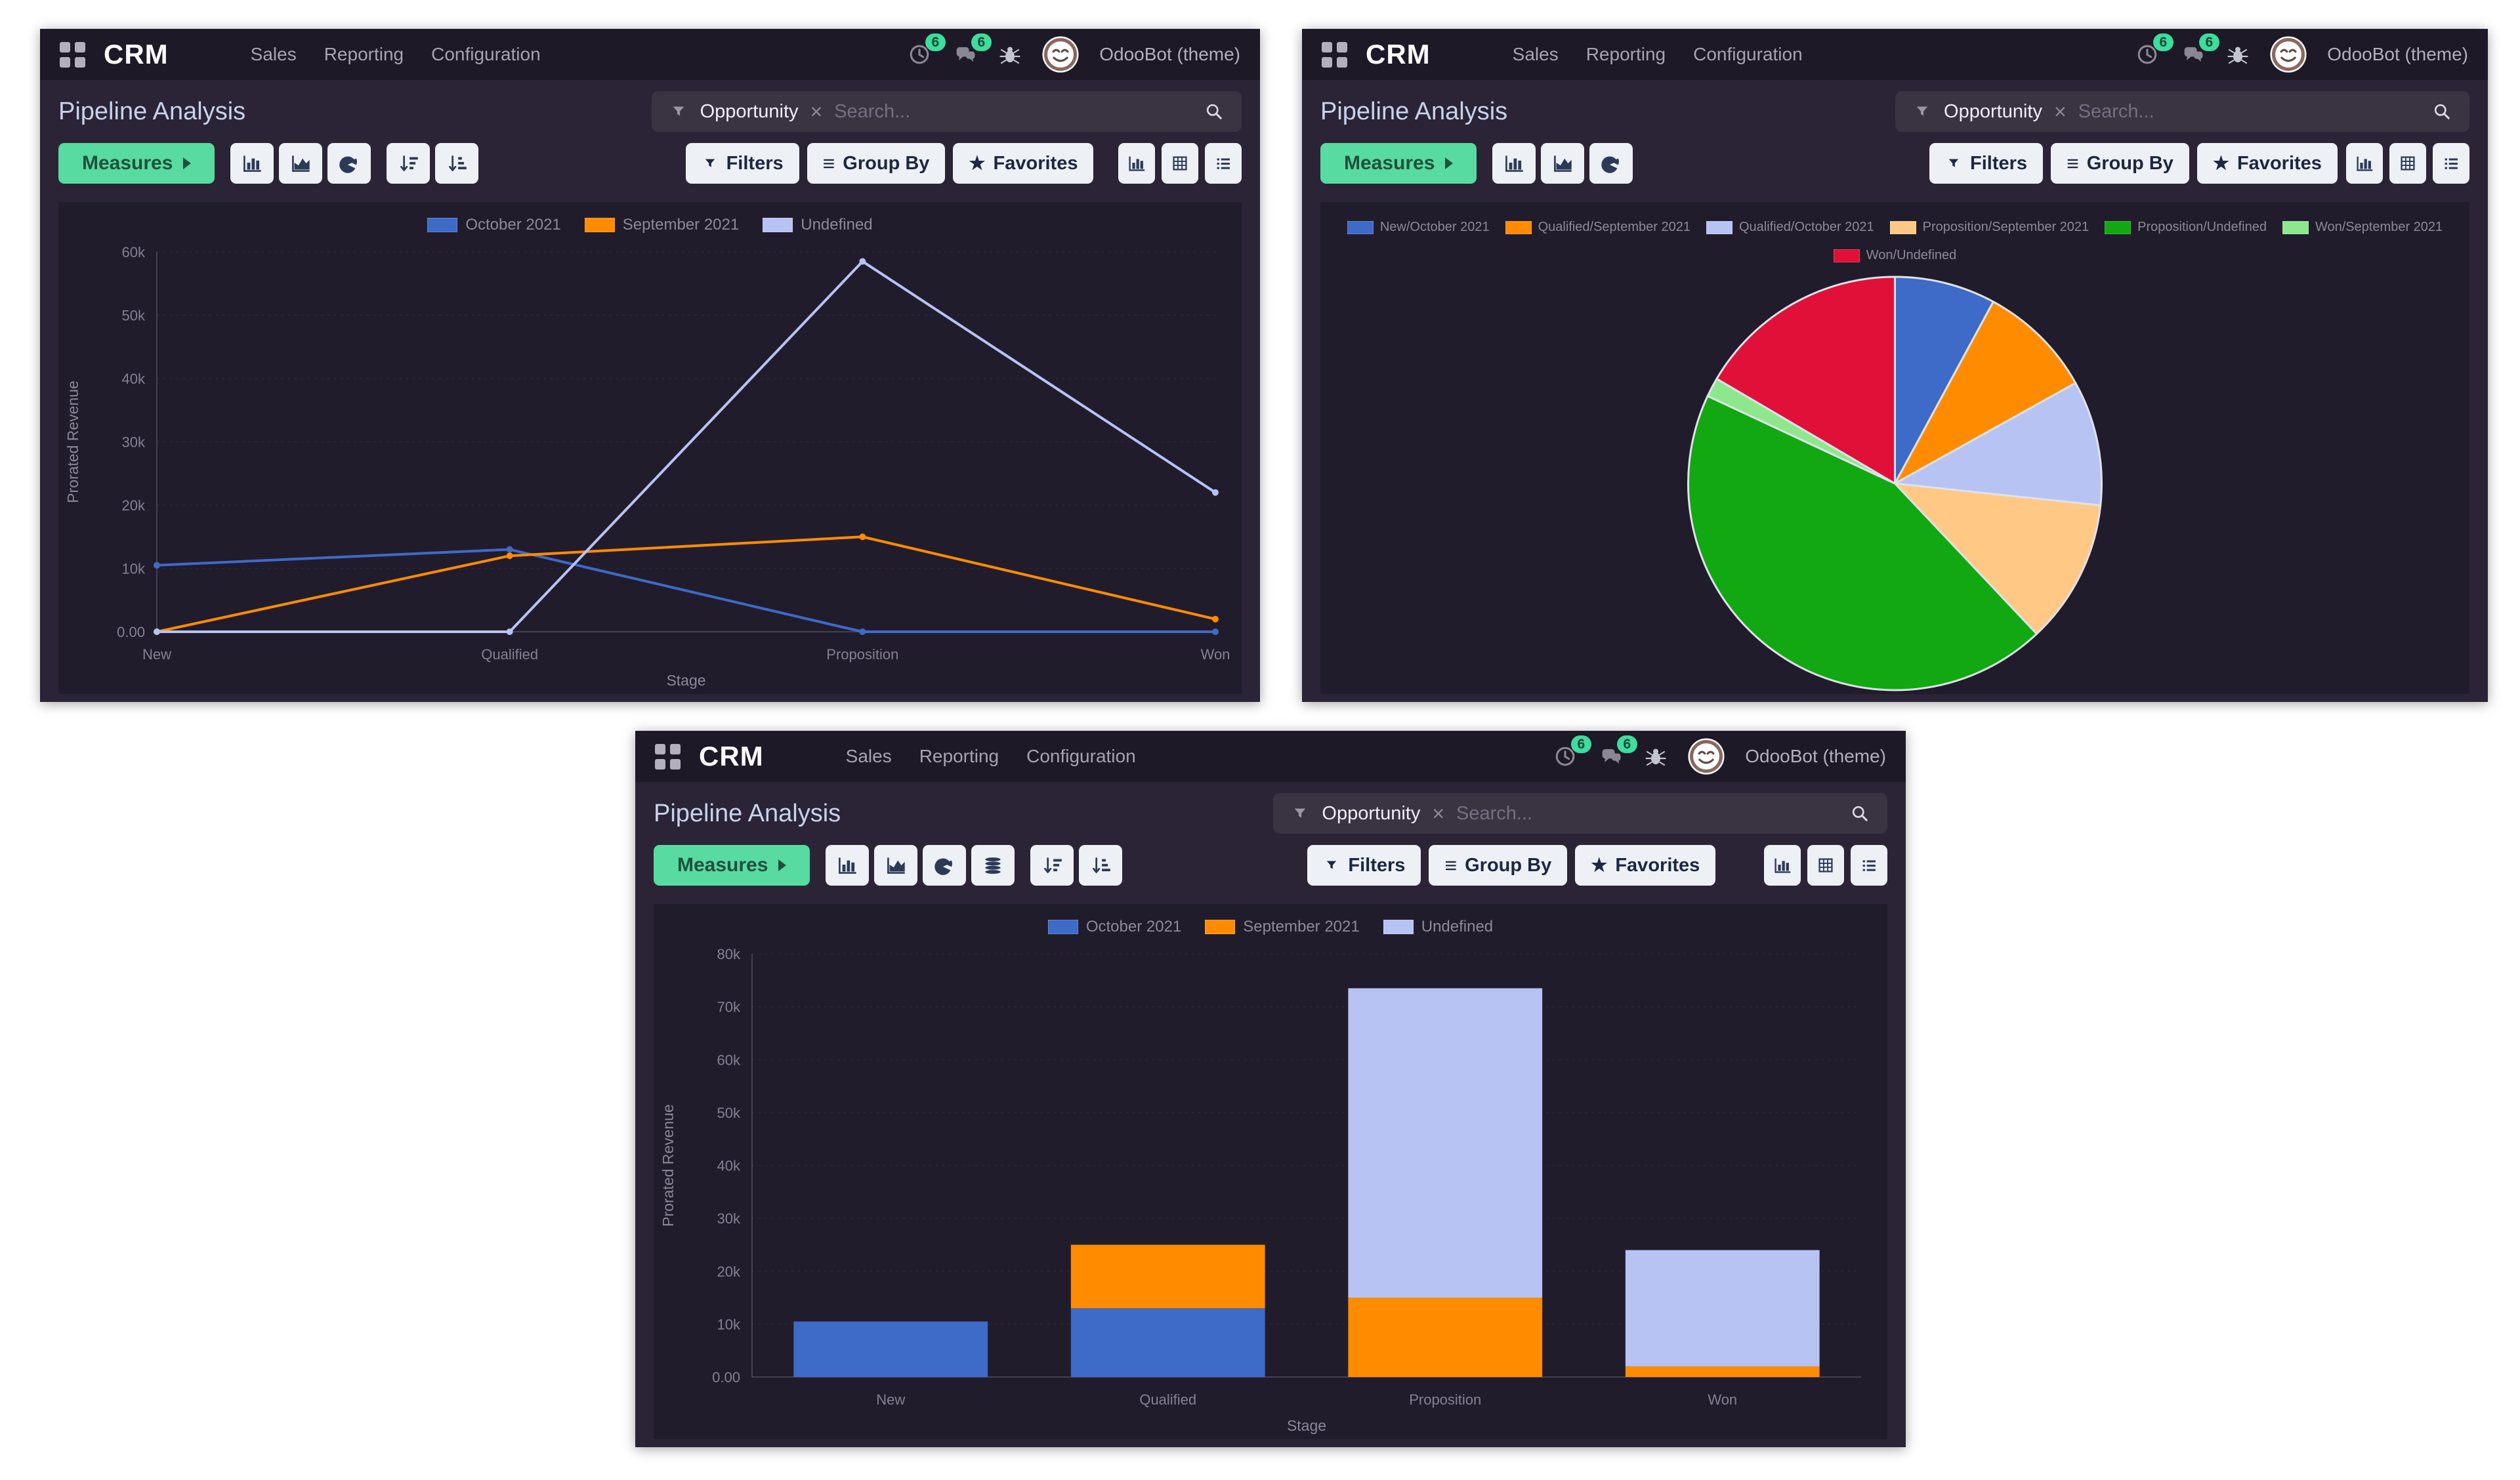 This screenshot has width=2520, height=1480. I want to click on legend-item: Won/September 2021, so click(2362, 227).